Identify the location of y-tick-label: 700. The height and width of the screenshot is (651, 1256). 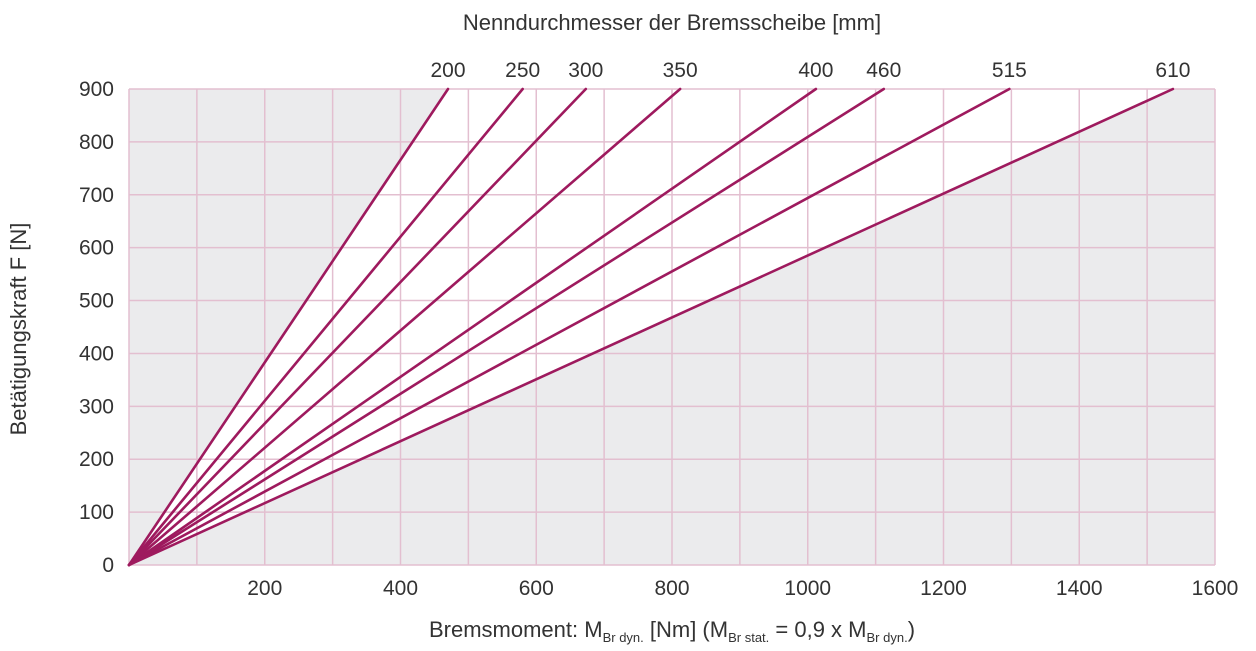
(96, 195).